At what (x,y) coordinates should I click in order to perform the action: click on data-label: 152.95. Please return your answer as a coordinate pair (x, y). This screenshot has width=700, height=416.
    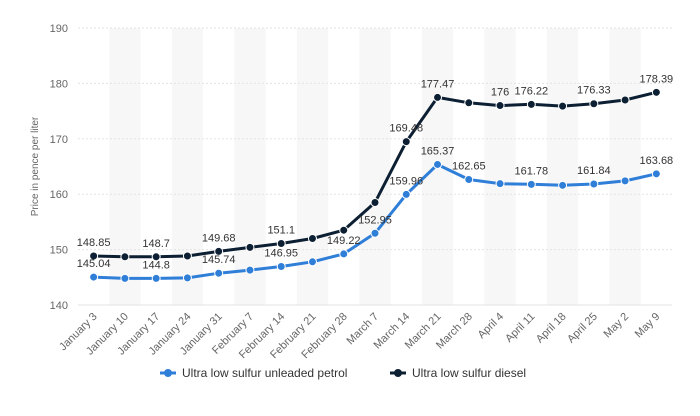
    Looking at the image, I should click on (375, 220).